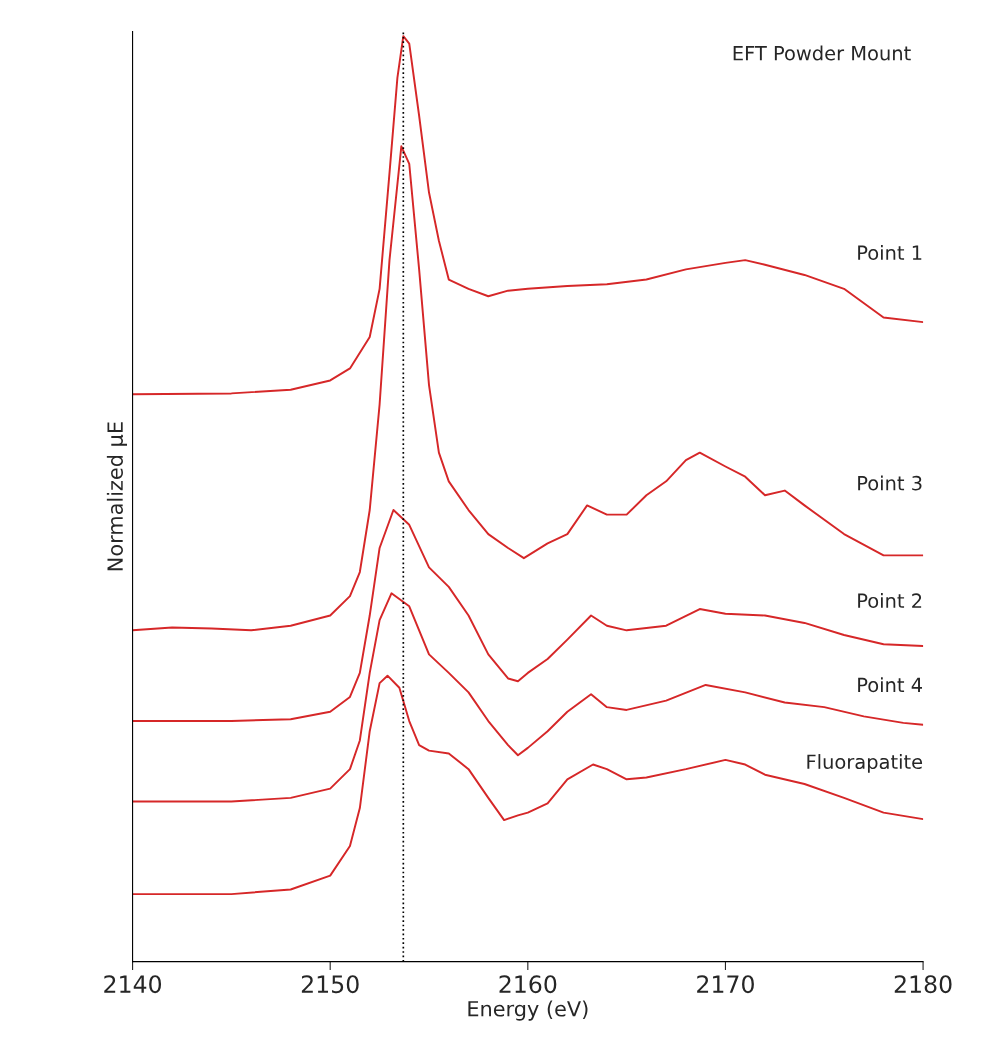  Describe the element at coordinates (890, 685) in the screenshot. I see `series-label: Point 4` at that location.